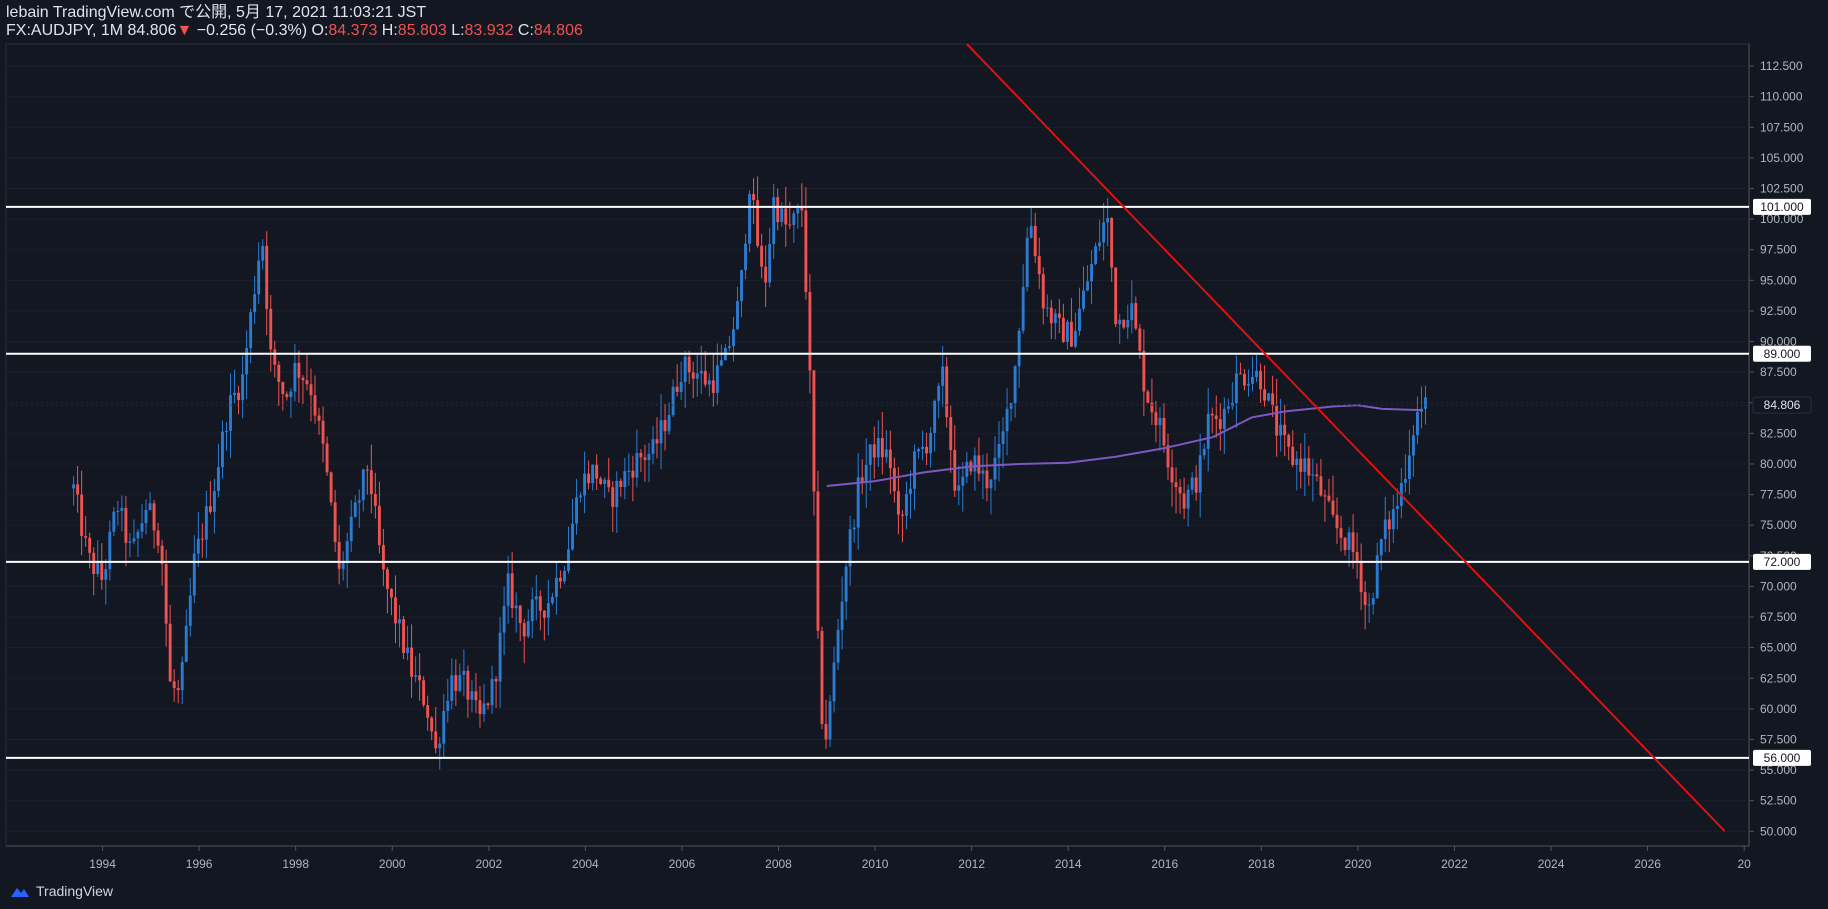 This screenshot has width=1828, height=909. I want to click on price-tick-label: 52.500, so click(1778, 801).